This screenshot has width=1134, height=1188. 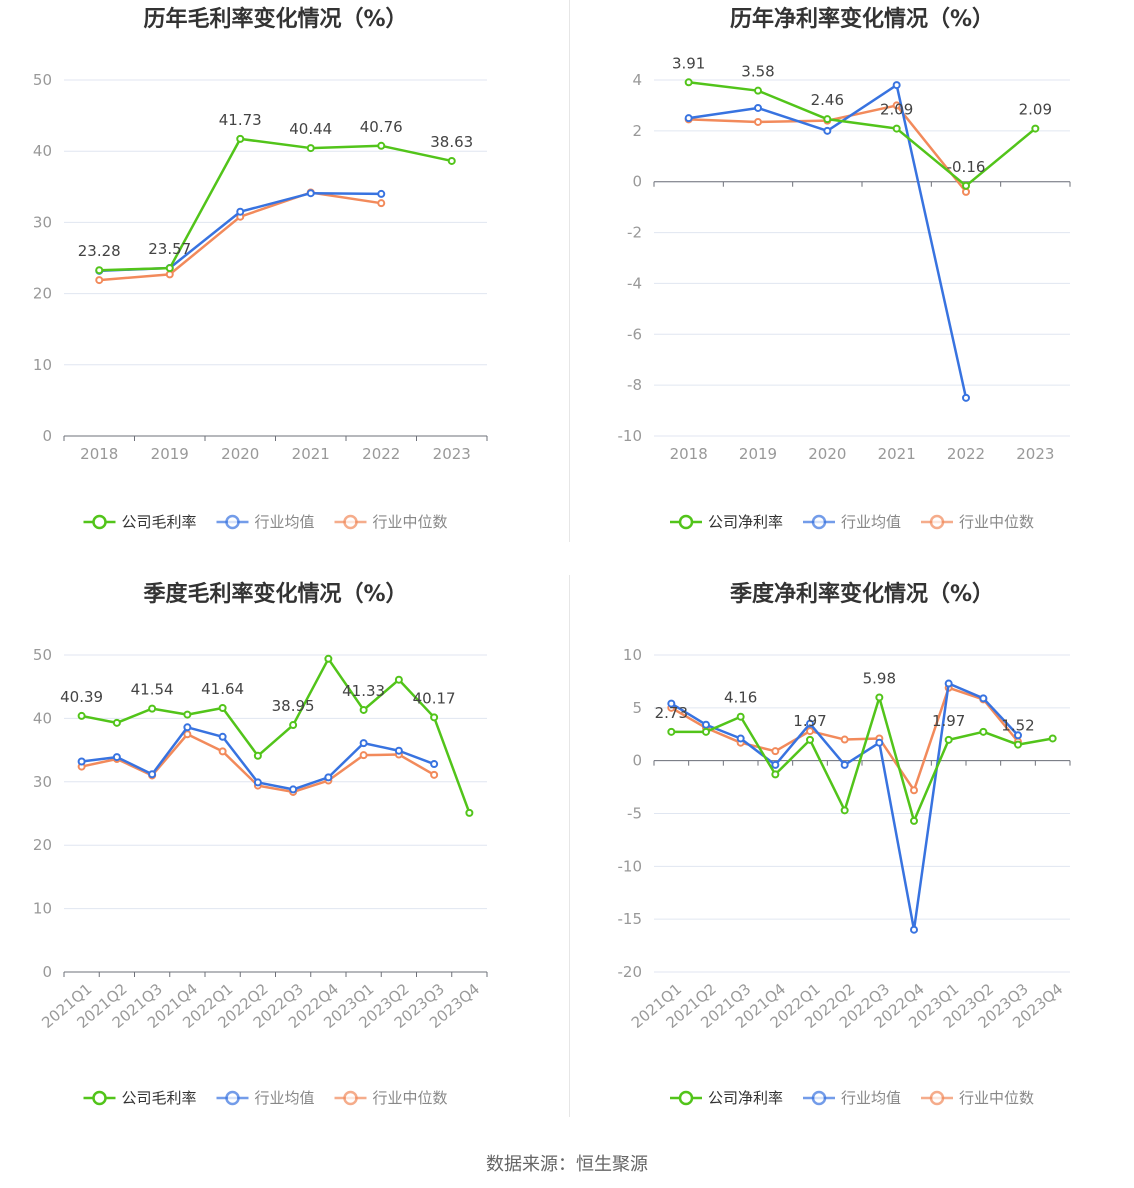 I want to click on data-label: 40.17, so click(x=434, y=698).